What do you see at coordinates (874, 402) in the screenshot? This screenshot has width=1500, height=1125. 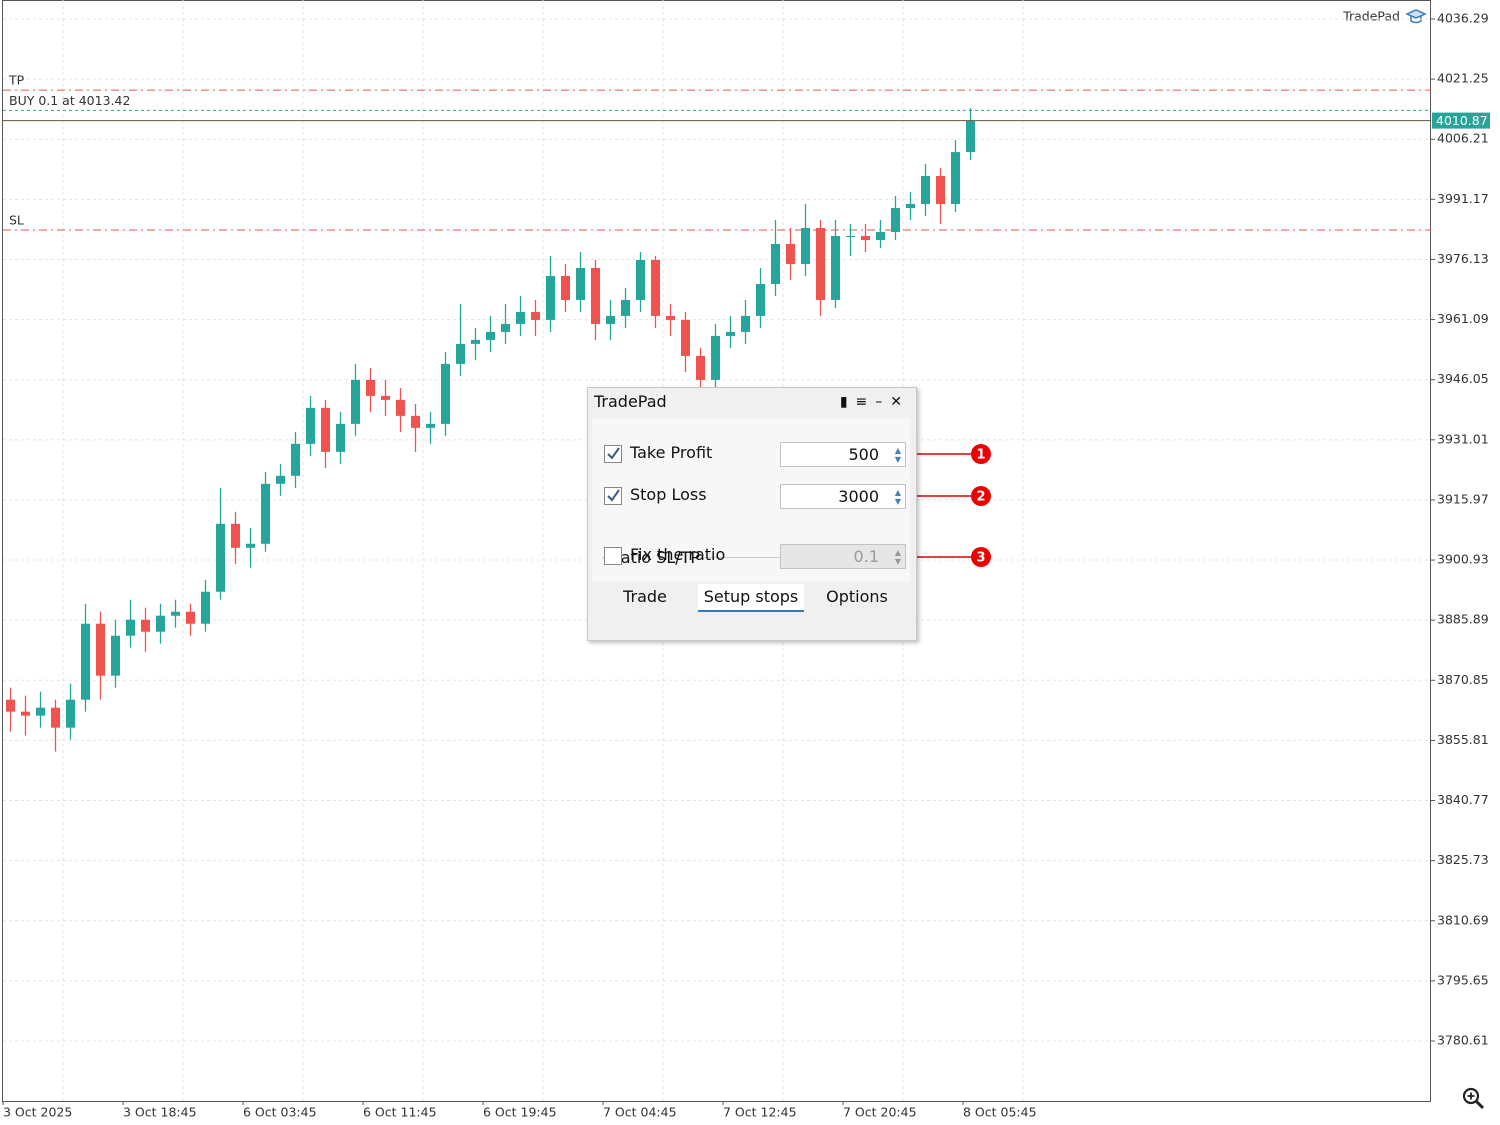 I see `window-buttons: ▮≡–✕` at bounding box center [874, 402].